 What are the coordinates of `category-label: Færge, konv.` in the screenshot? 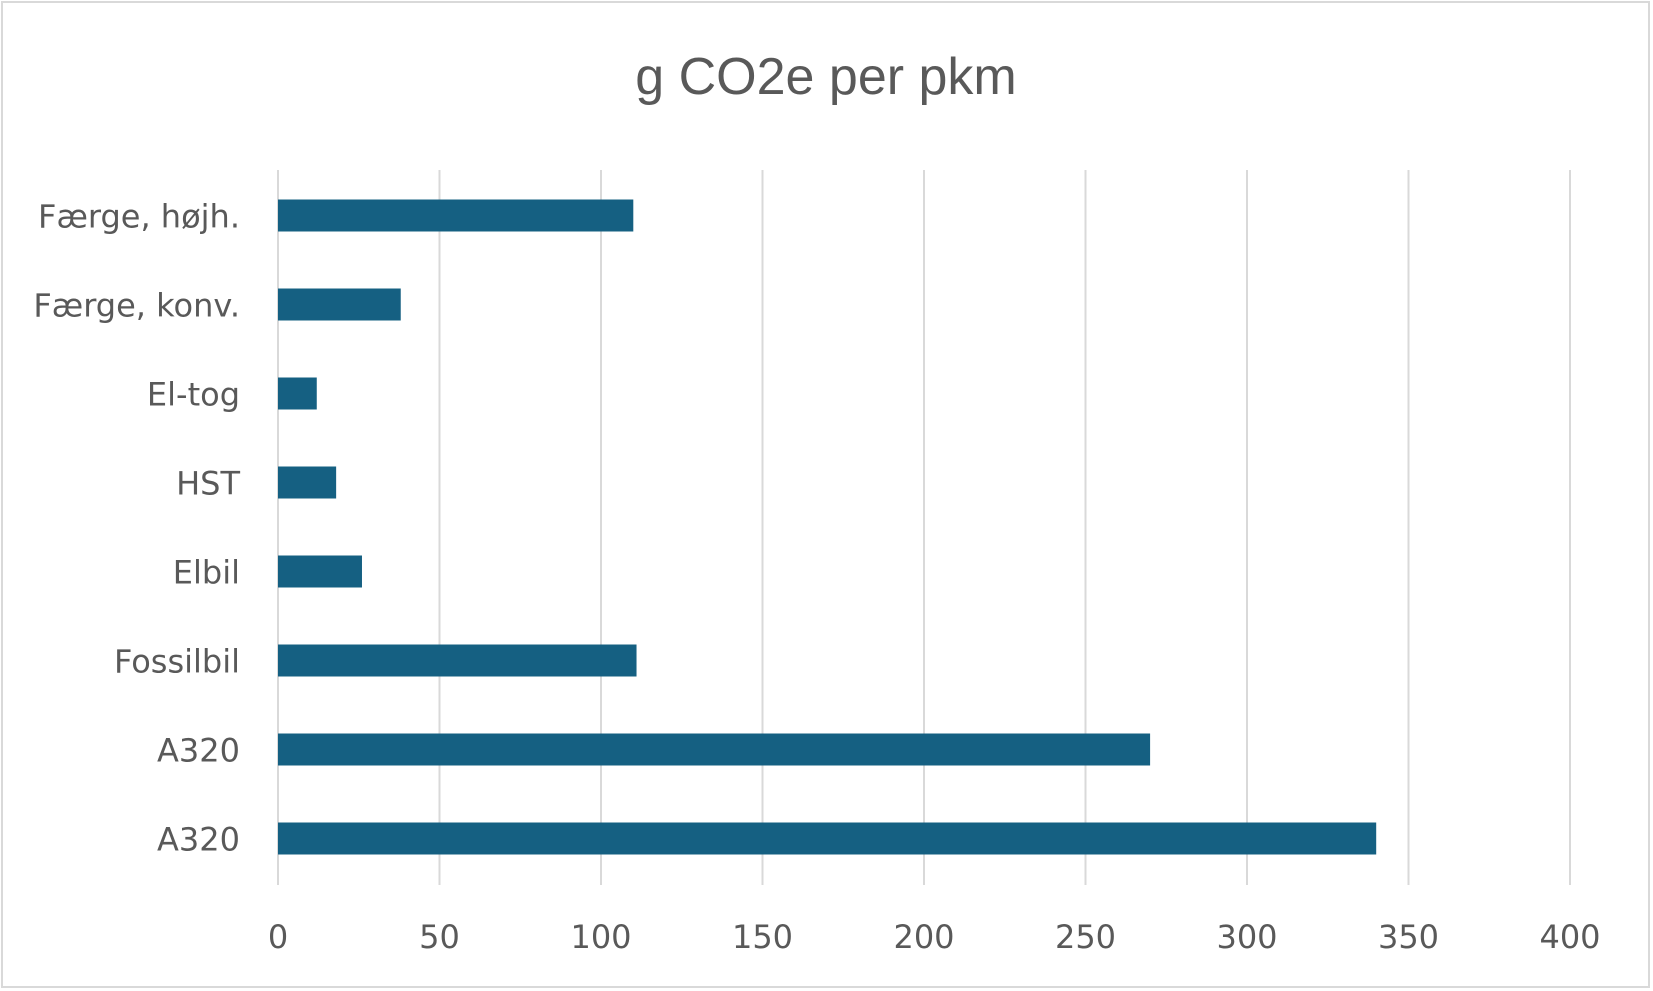 It's located at (136, 306).